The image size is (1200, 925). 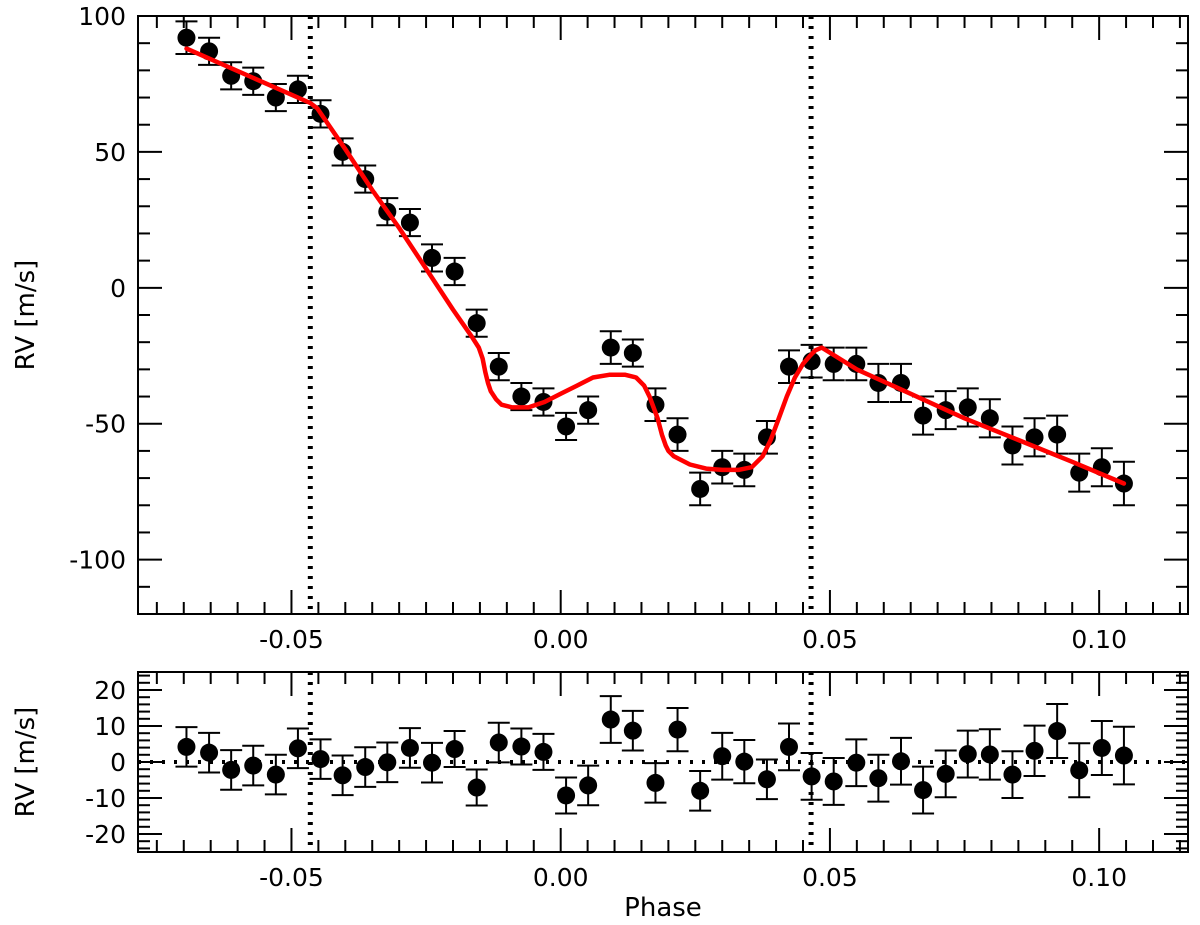 What do you see at coordinates (102, 16) in the screenshot?
I see `y-tick-label: 100` at bounding box center [102, 16].